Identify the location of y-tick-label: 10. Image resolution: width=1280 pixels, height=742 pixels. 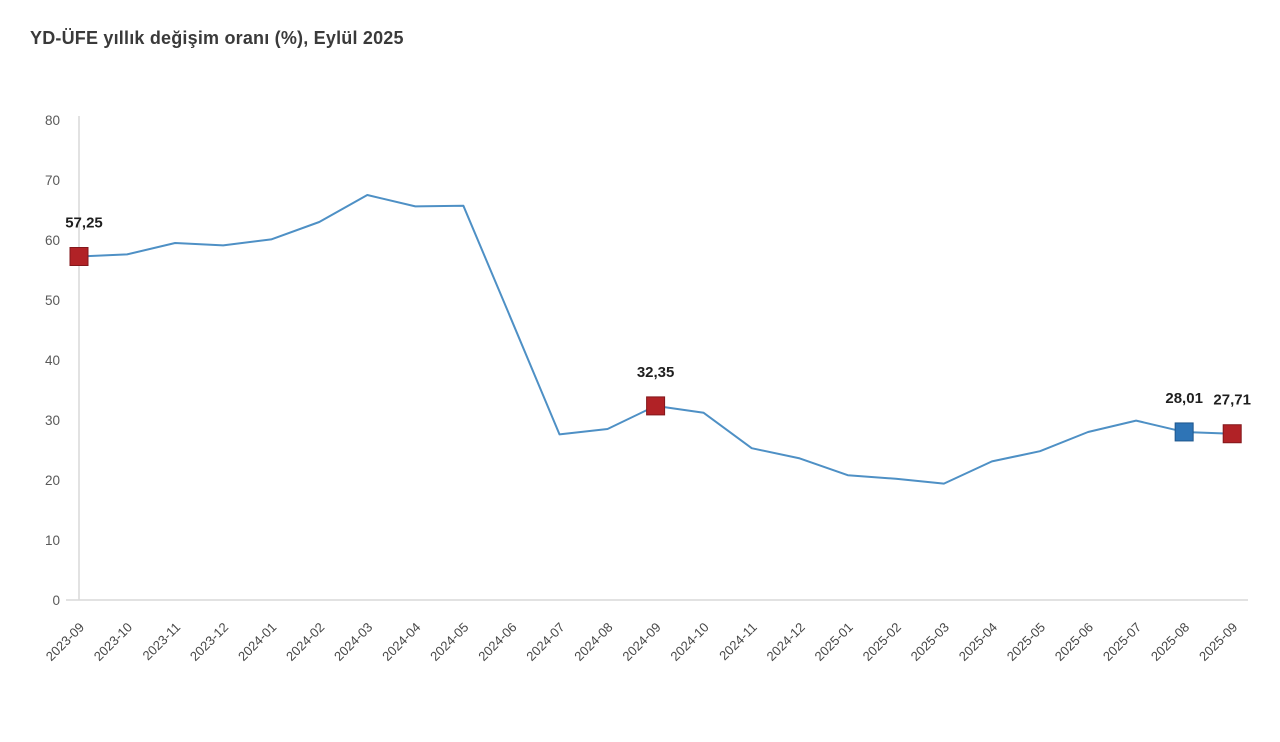
(52, 540).